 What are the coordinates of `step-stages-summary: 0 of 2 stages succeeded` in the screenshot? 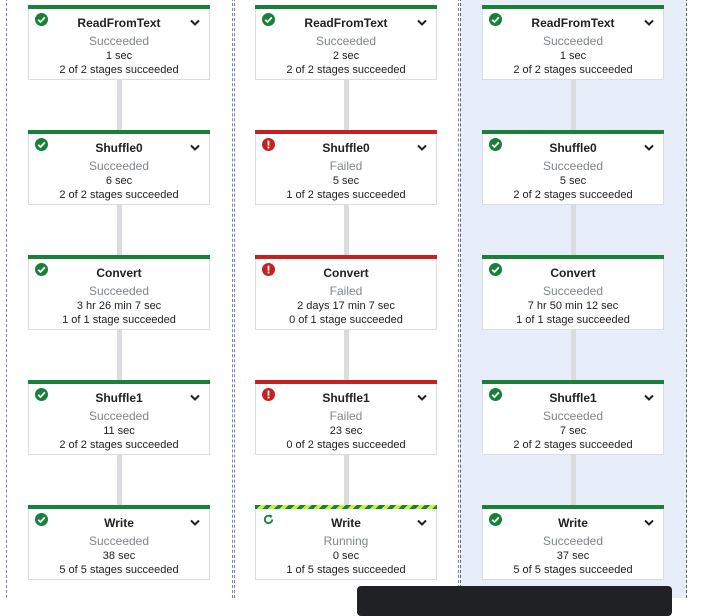 It's located at (346, 445).